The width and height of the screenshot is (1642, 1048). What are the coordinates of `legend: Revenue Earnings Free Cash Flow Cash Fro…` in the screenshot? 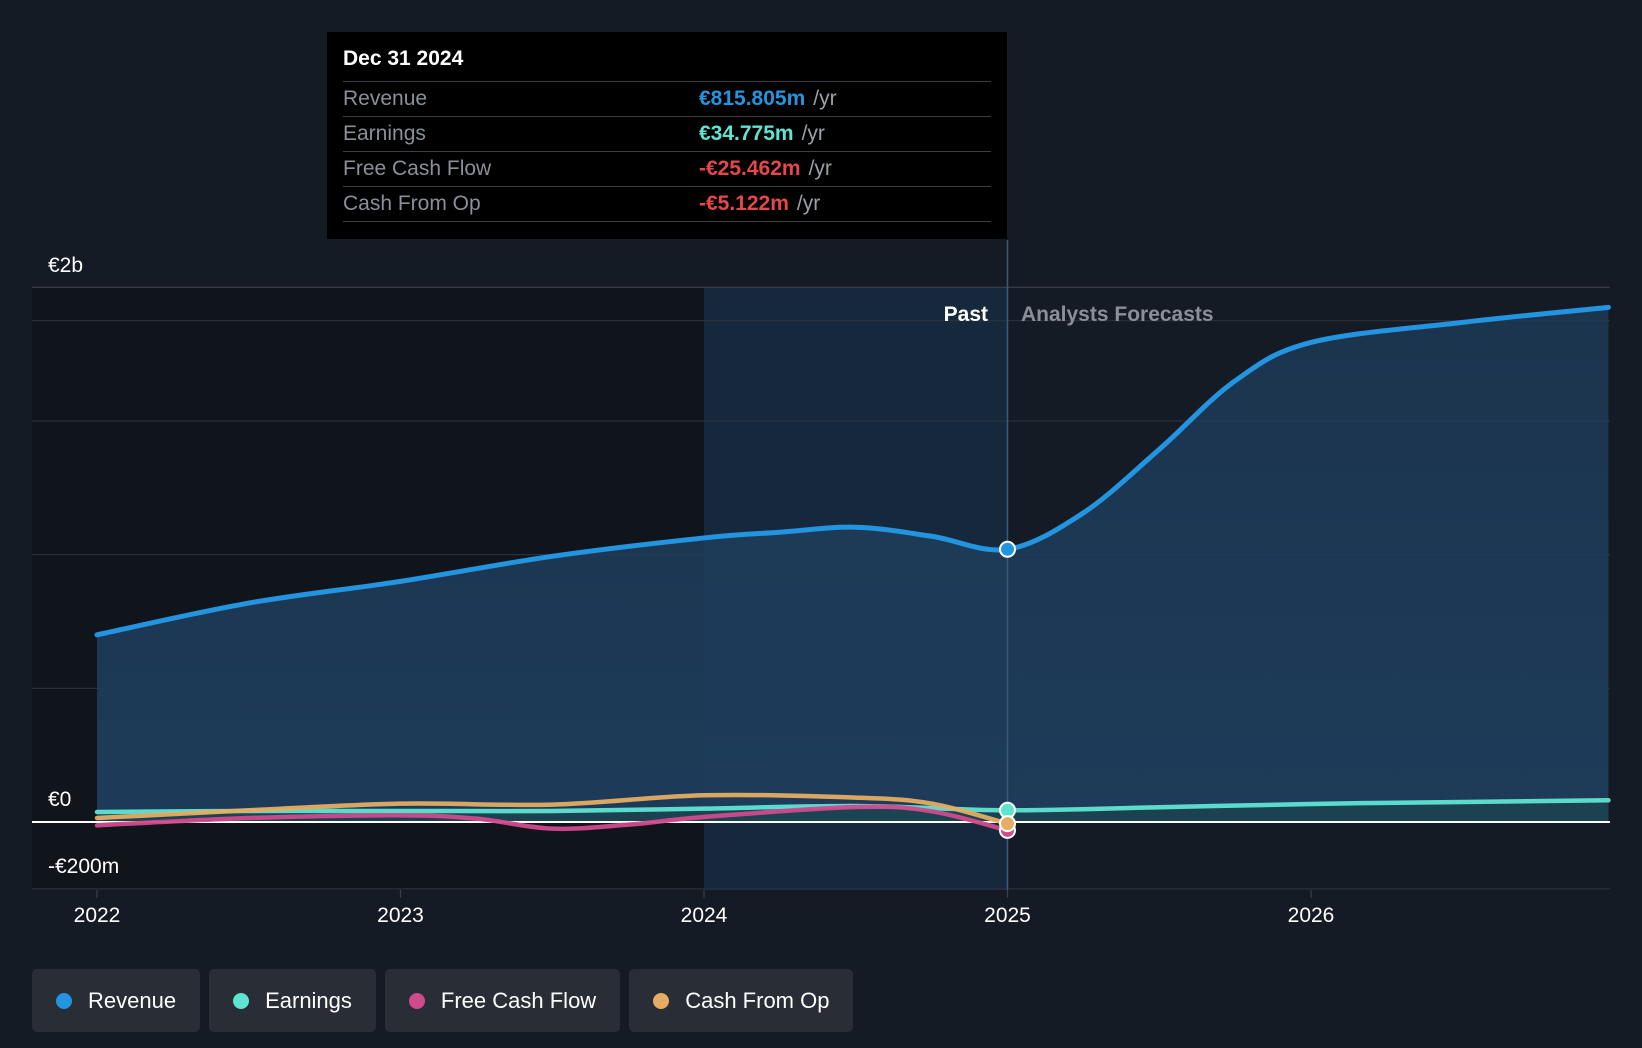 It's located at (443, 1000).